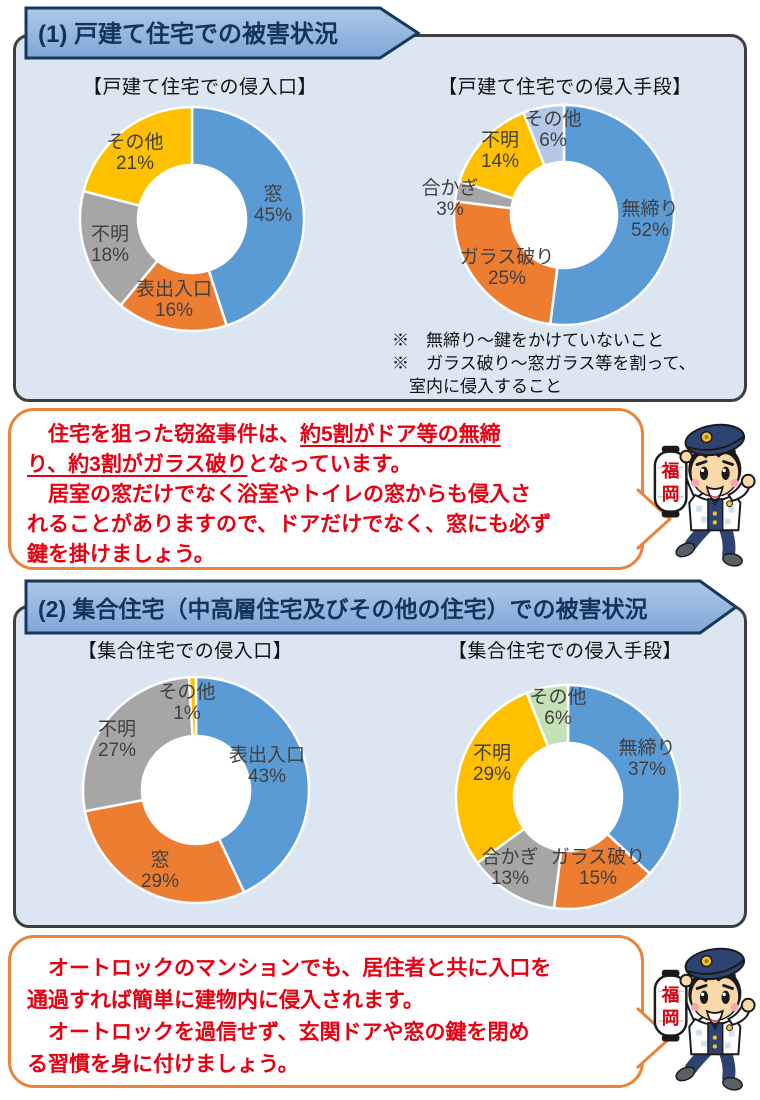 Image resolution: width=760 pixels, height=1100 pixels. What do you see at coordinates (264, 434) in the screenshot?
I see `bubble-line: 住宅を狙った窃盗事件は、約5割がドア等の無締` at bounding box center [264, 434].